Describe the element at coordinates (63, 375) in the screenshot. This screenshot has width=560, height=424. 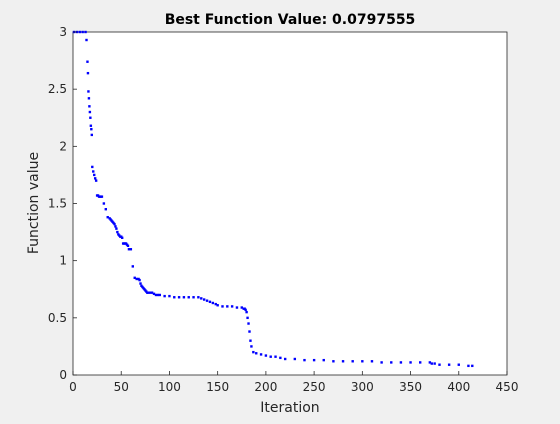
I see `y-tick-label: 0` at that location.